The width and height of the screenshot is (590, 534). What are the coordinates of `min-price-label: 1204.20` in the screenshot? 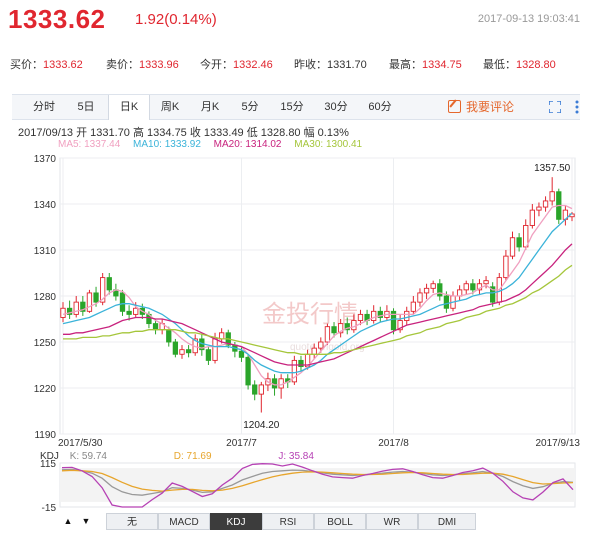 It's located at (261, 425).